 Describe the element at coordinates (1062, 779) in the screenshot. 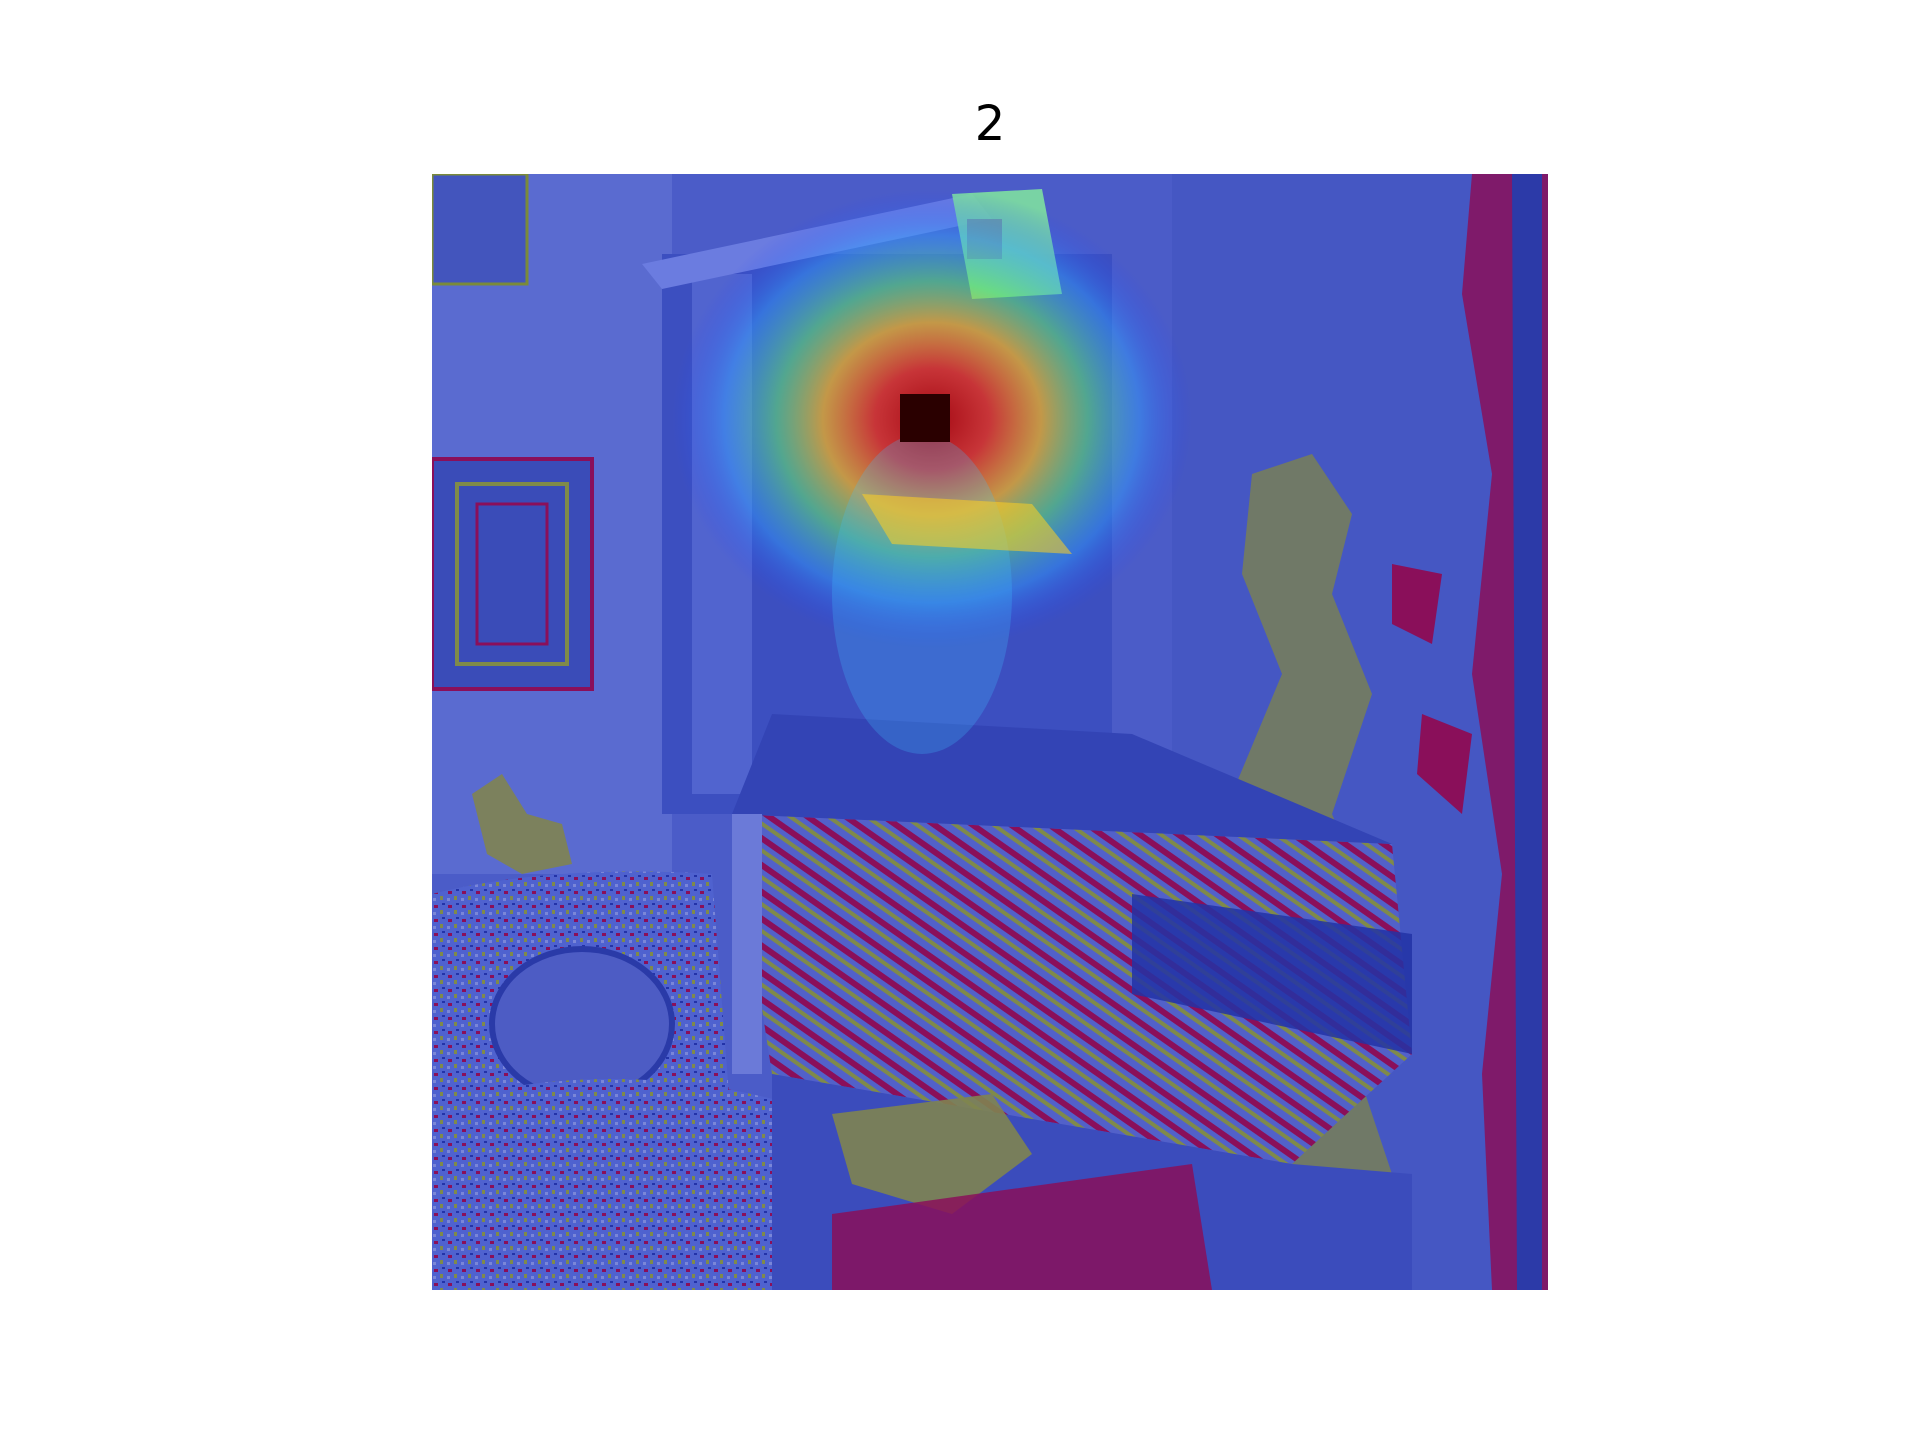

I see `bed-headboard` at that location.